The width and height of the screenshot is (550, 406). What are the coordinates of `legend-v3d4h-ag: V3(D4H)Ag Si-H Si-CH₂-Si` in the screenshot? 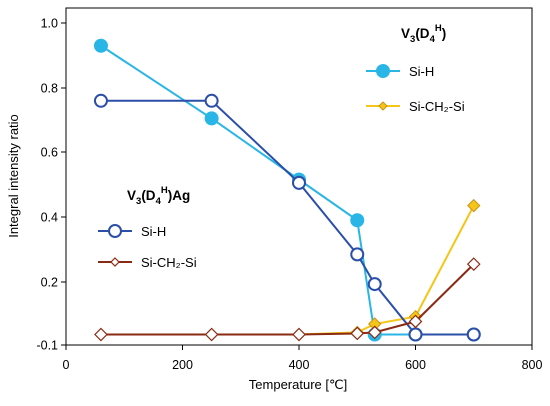 It's located at (147, 227).